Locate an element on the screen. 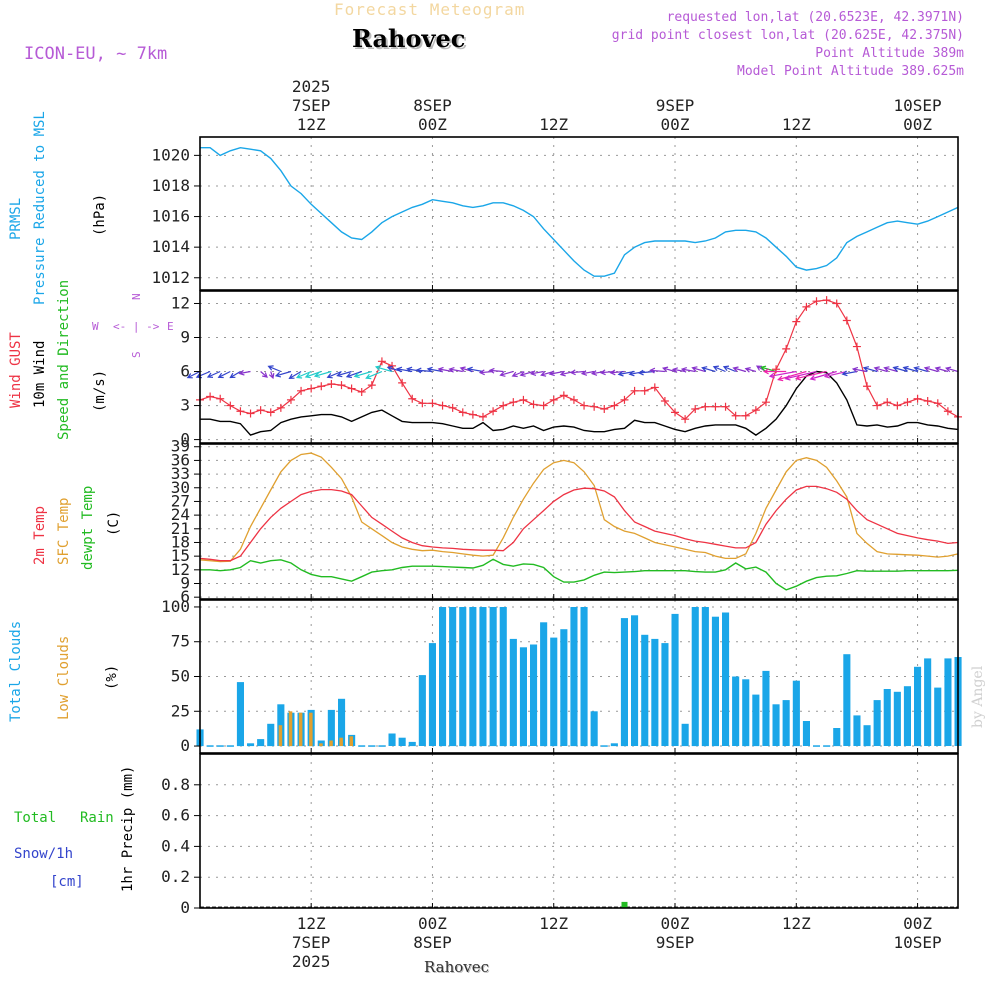 Image resolution: width=1000 pixels, height=1000 pixels. time-label-bottom: 7SEP is located at coordinates (311, 942).